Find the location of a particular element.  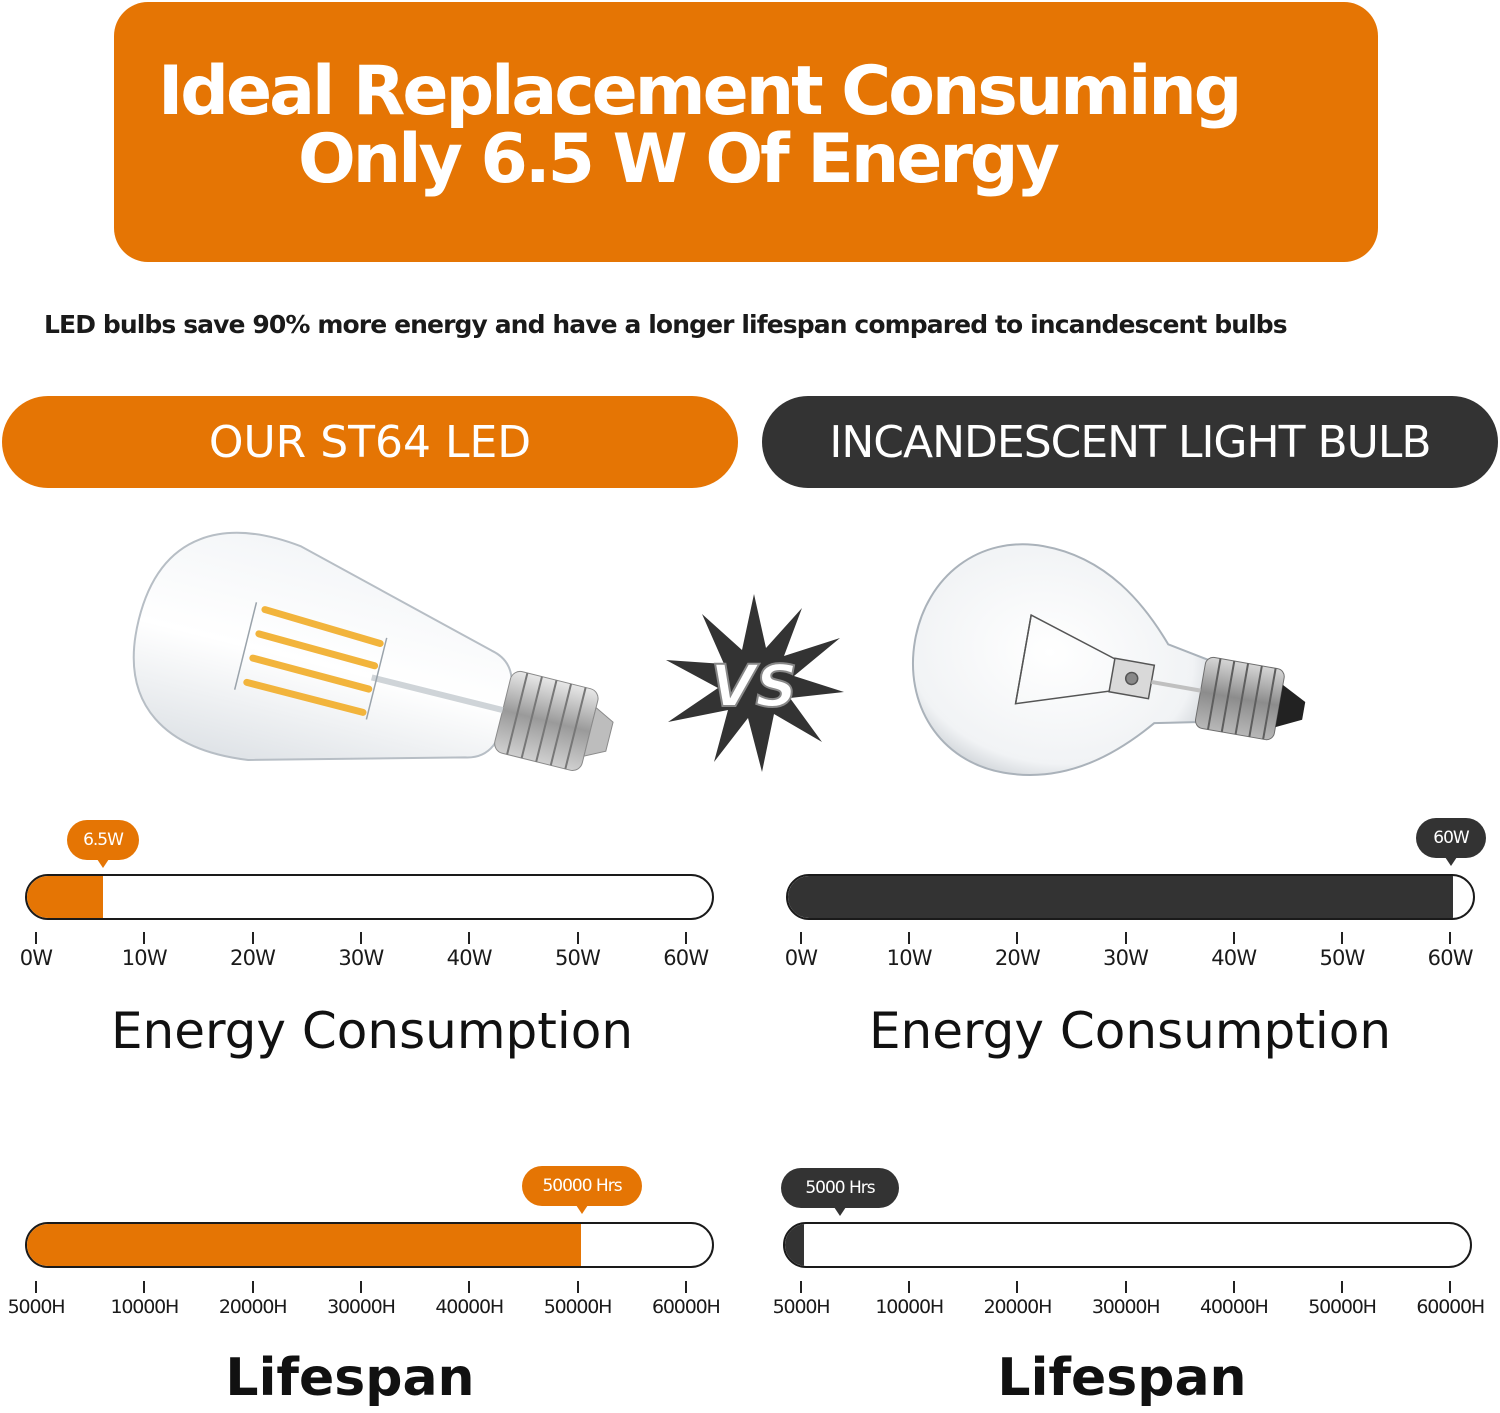

led-energy-bar is located at coordinates (369, 897).